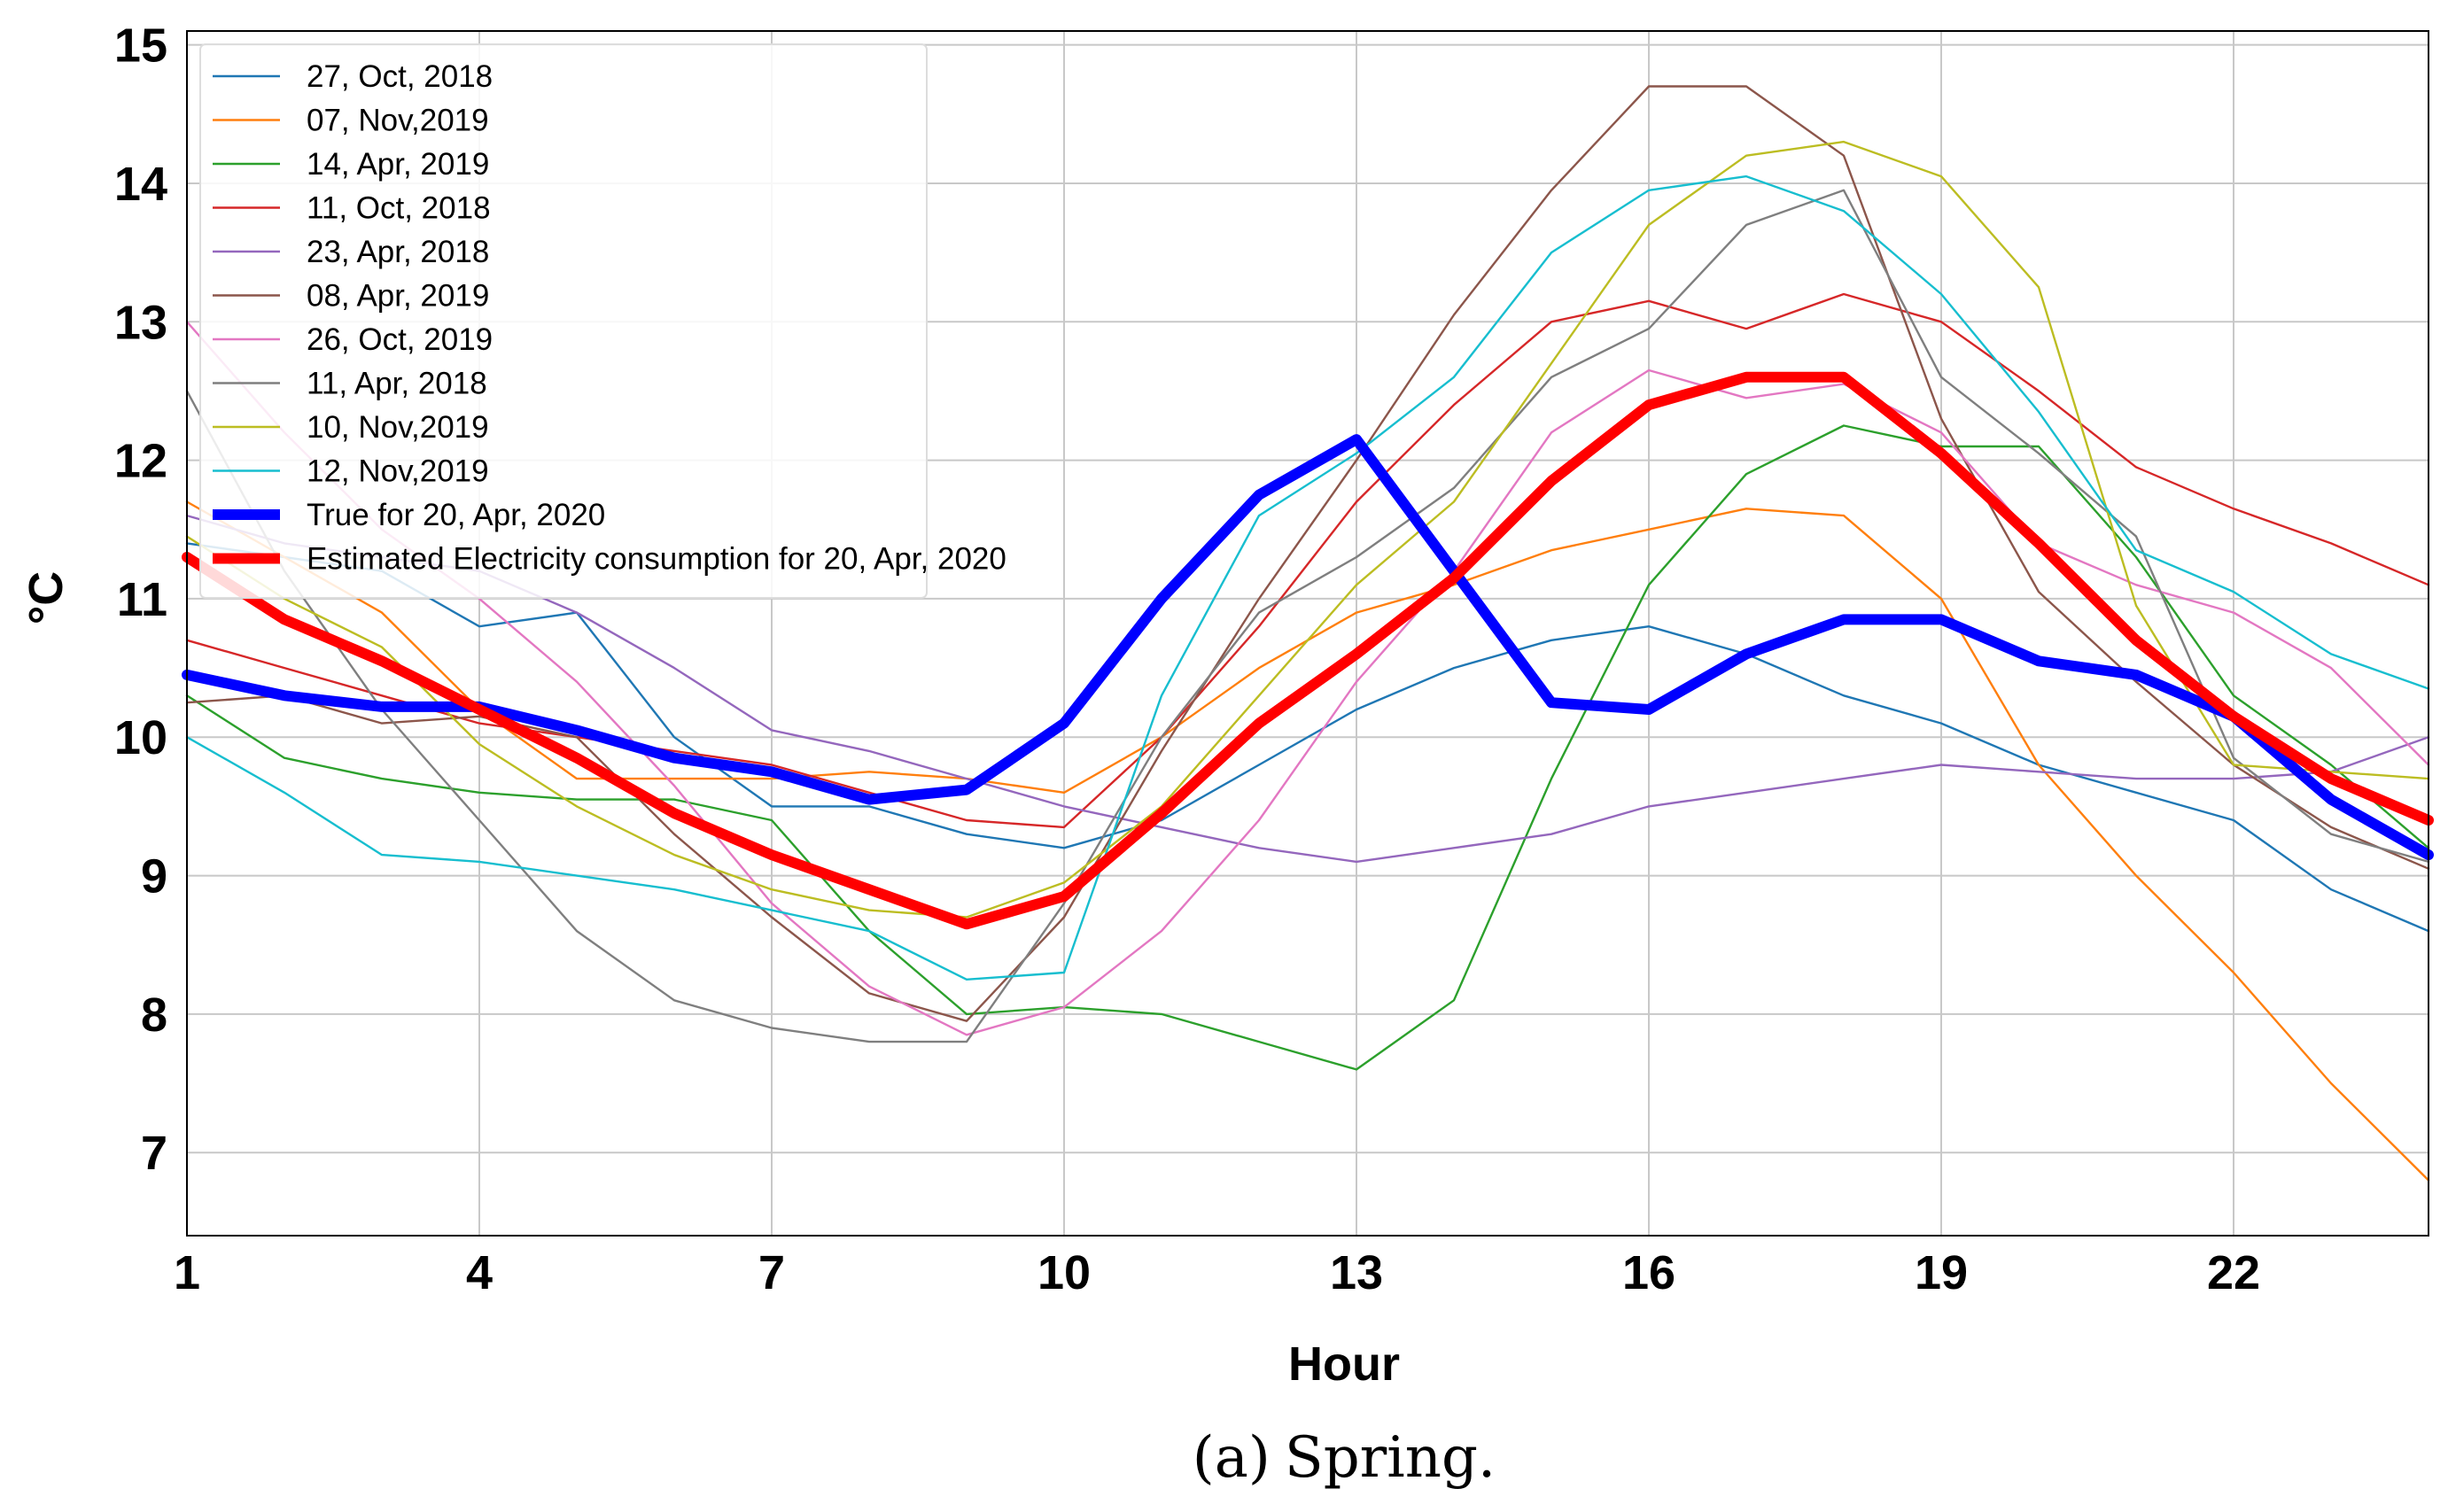 The image size is (2448, 1512). I want to click on x-tick-label: 4, so click(479, 1272).